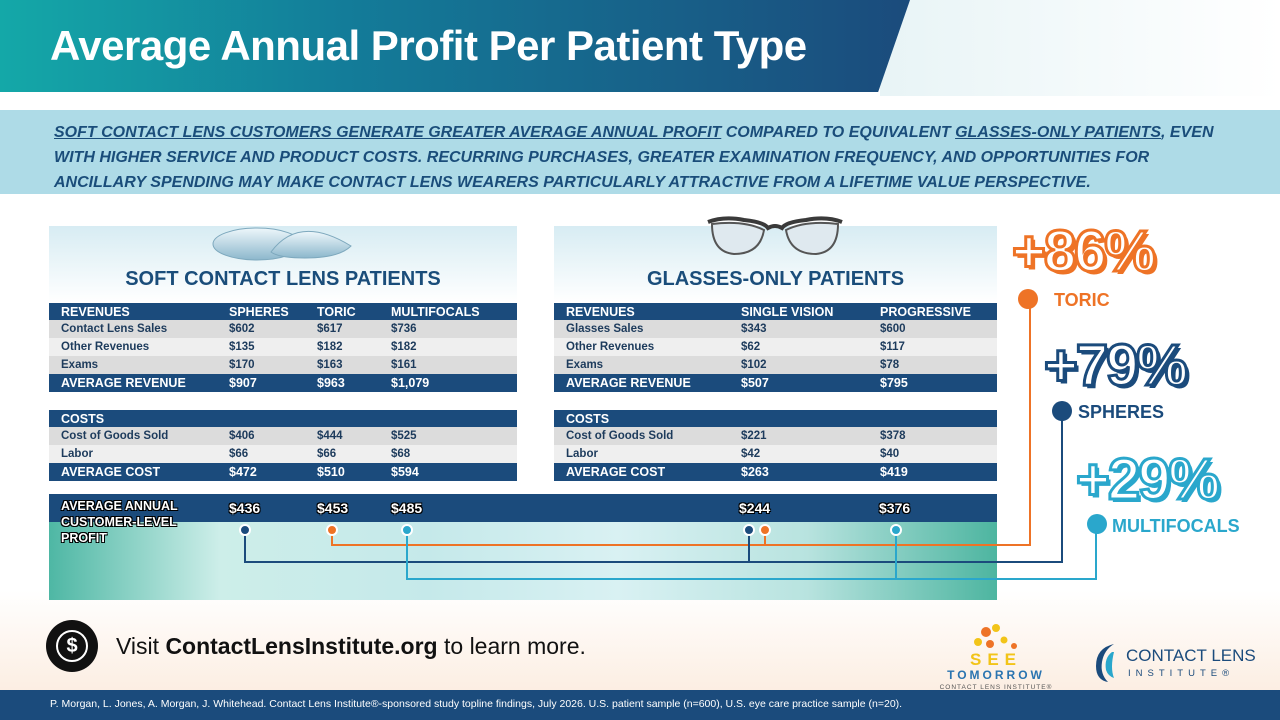 The image size is (1280, 720). I want to click on table-cell: $135, so click(261, 347).